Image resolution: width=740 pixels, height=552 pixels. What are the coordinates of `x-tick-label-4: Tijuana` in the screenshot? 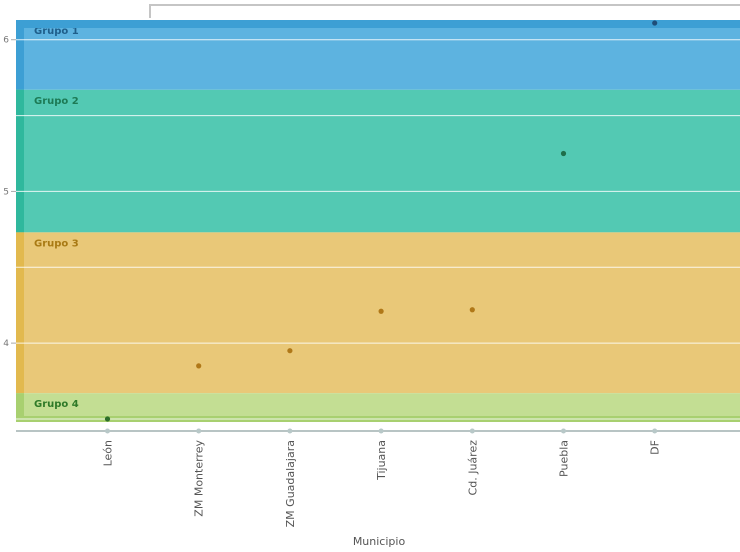 It's located at (381, 460).